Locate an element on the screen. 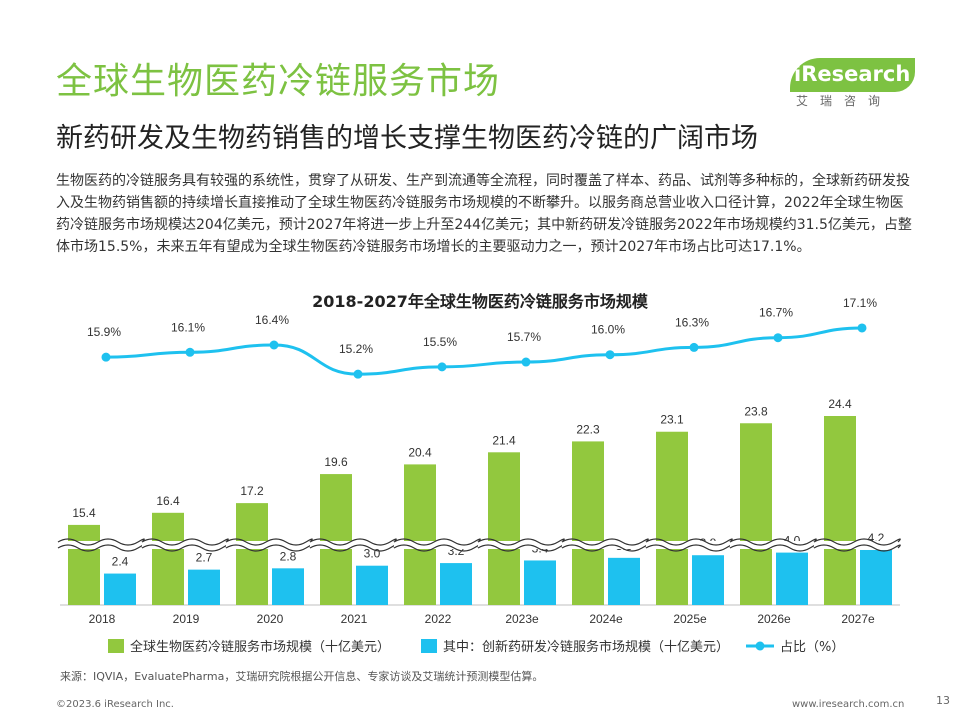 Image resolution: width=960 pixels, height=720 pixels. share-label: 15.9% is located at coordinates (104, 332).